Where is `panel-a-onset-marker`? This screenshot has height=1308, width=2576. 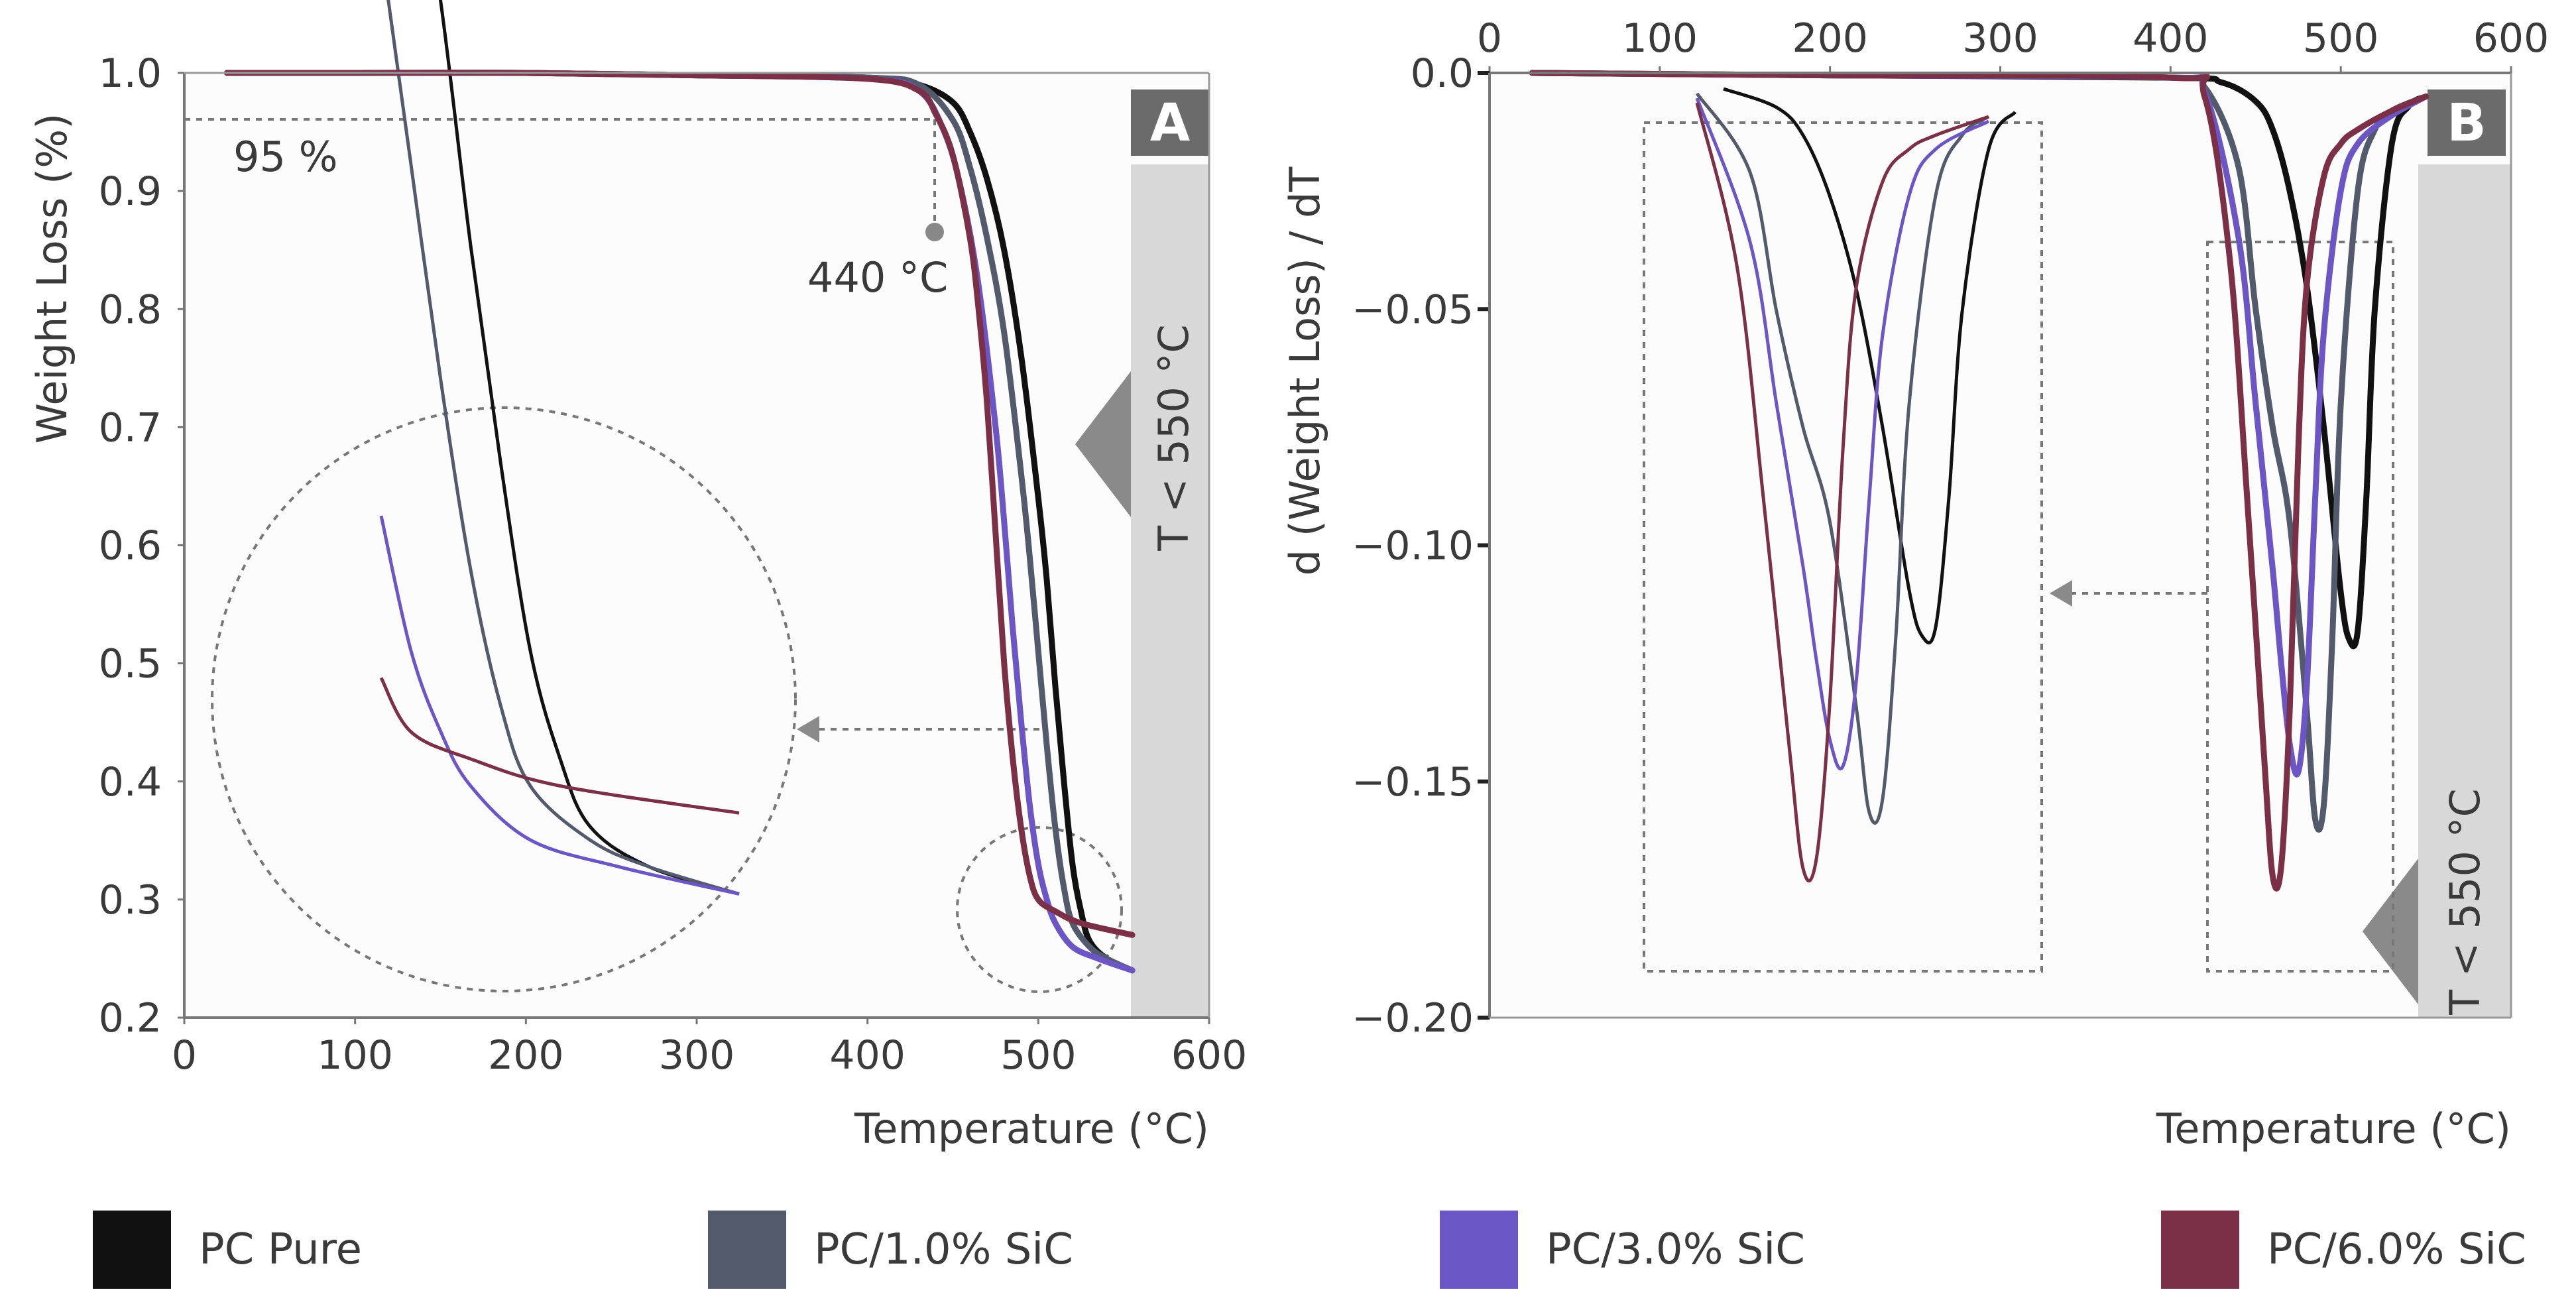 panel-a-onset-marker is located at coordinates (935, 232).